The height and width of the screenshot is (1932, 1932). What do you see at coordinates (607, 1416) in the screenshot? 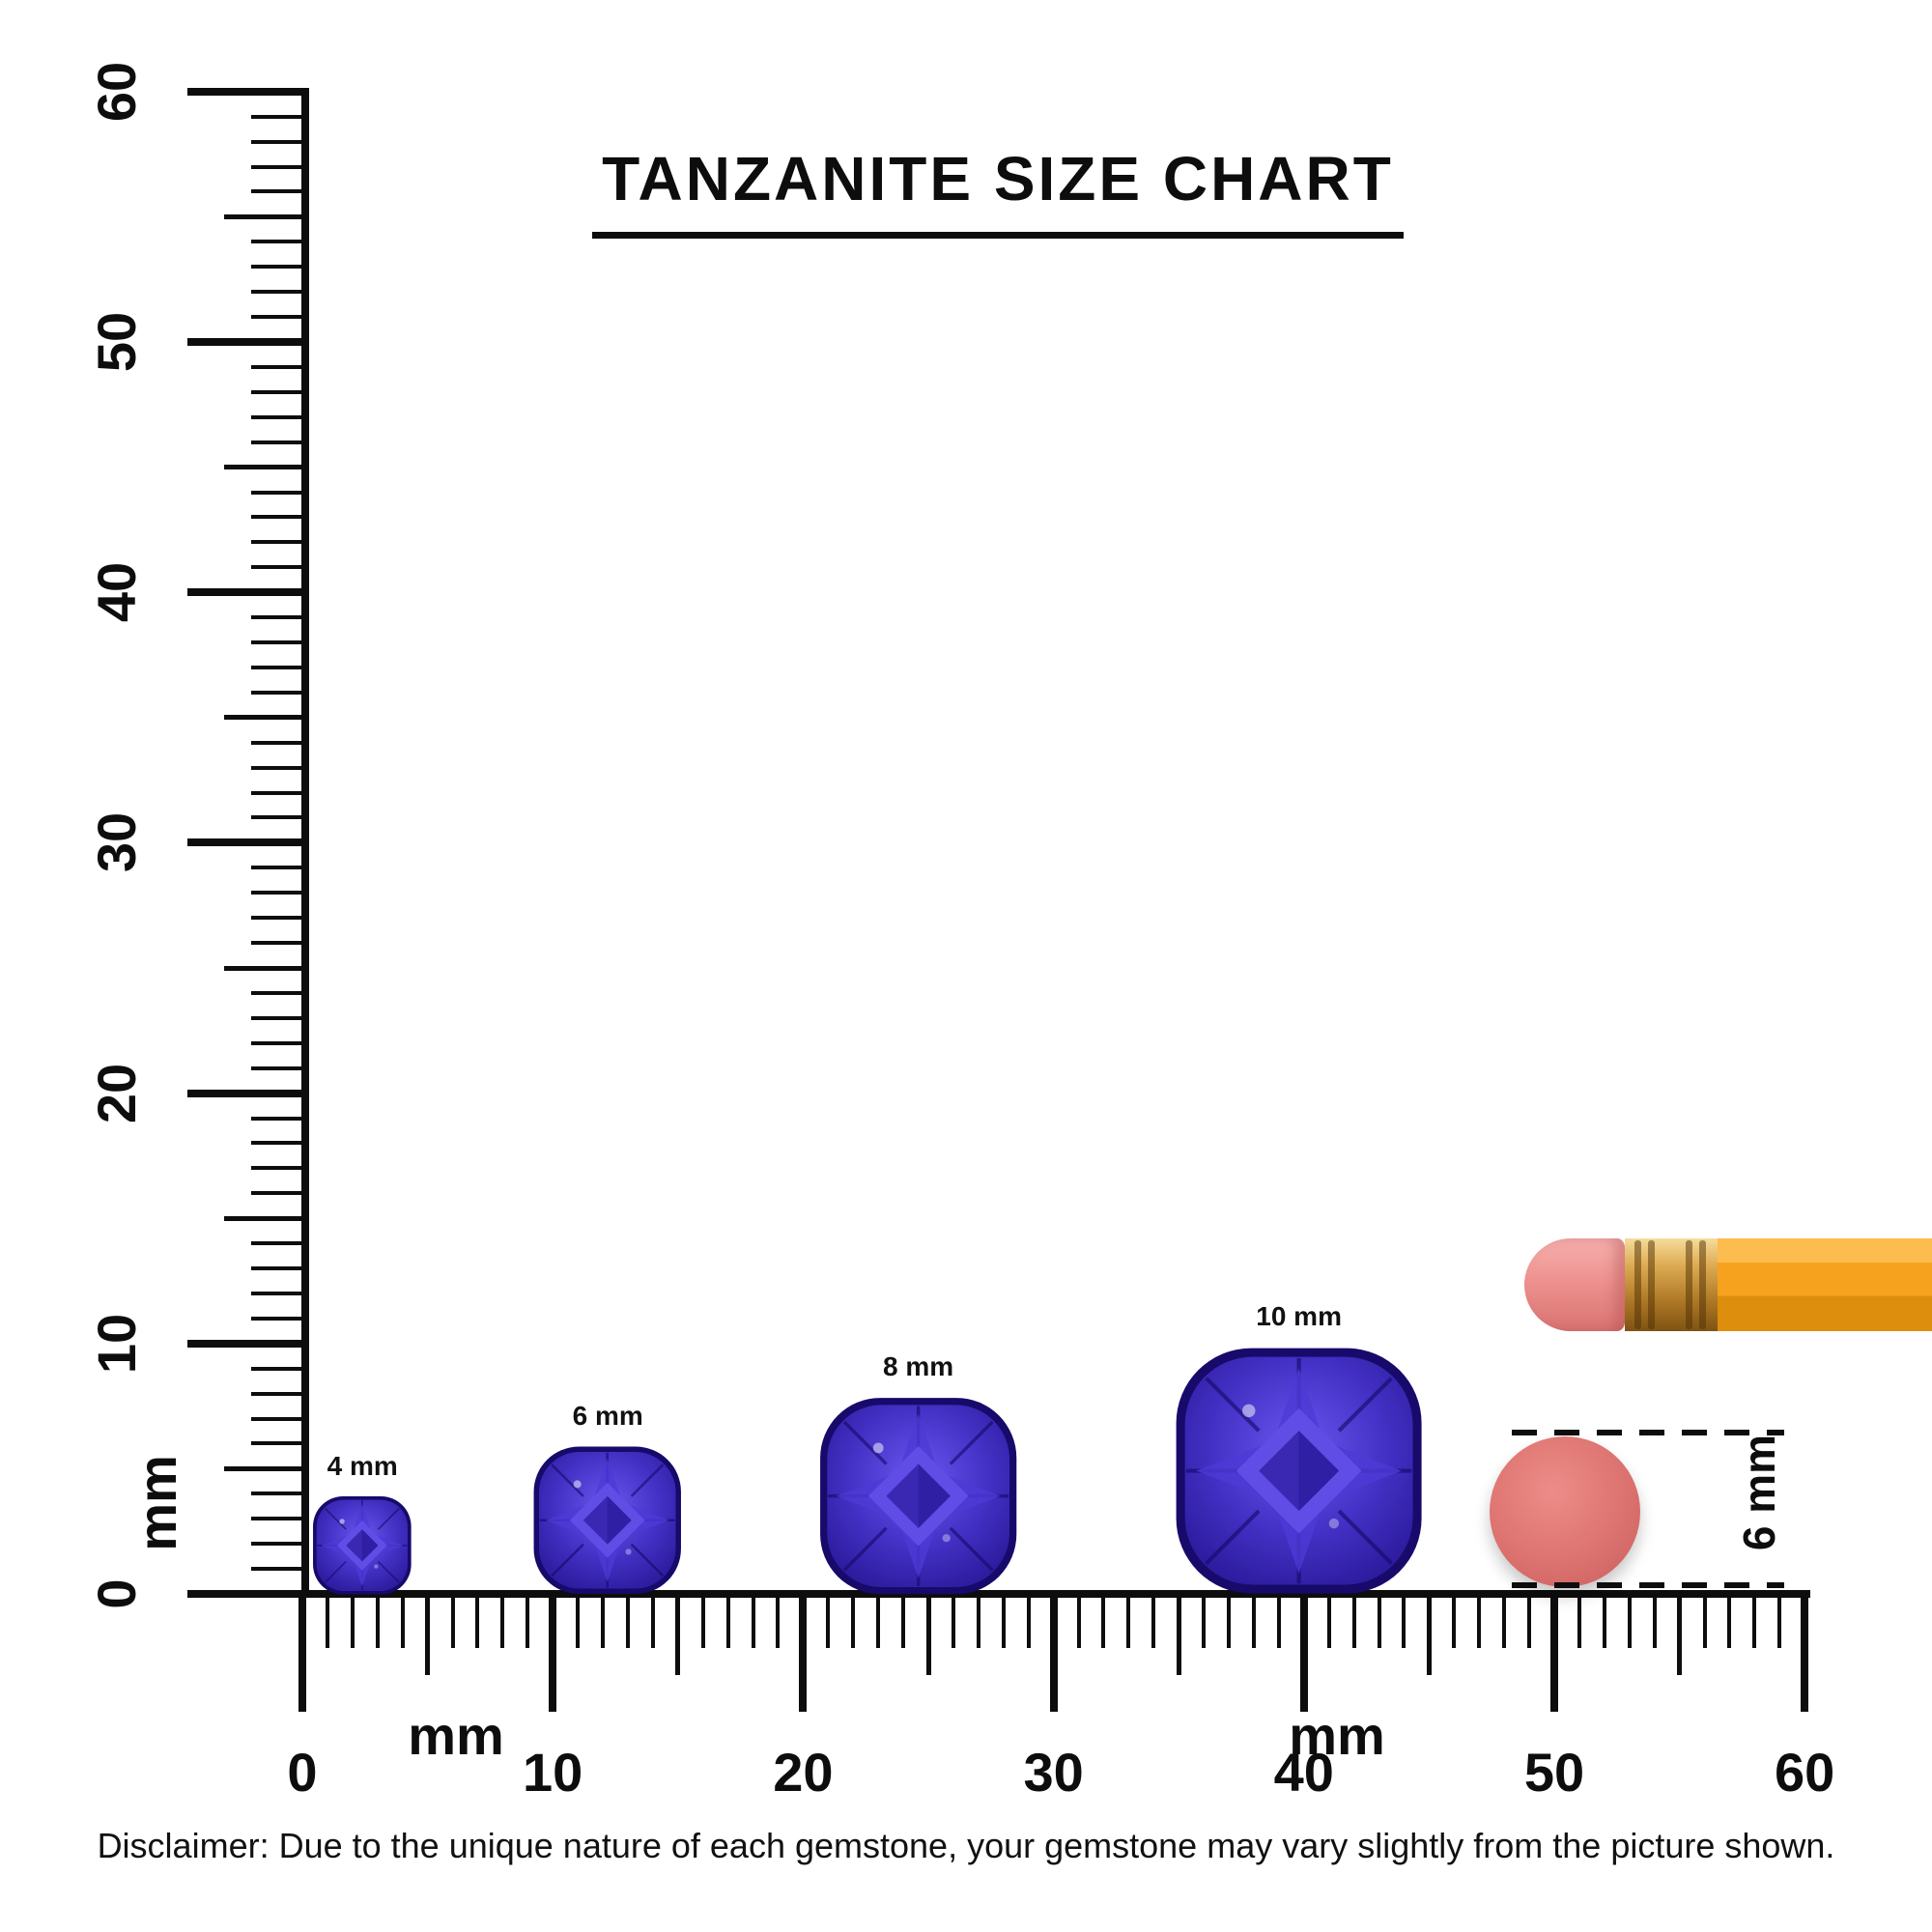
I see `gem-size-label: 6 mm` at bounding box center [607, 1416].